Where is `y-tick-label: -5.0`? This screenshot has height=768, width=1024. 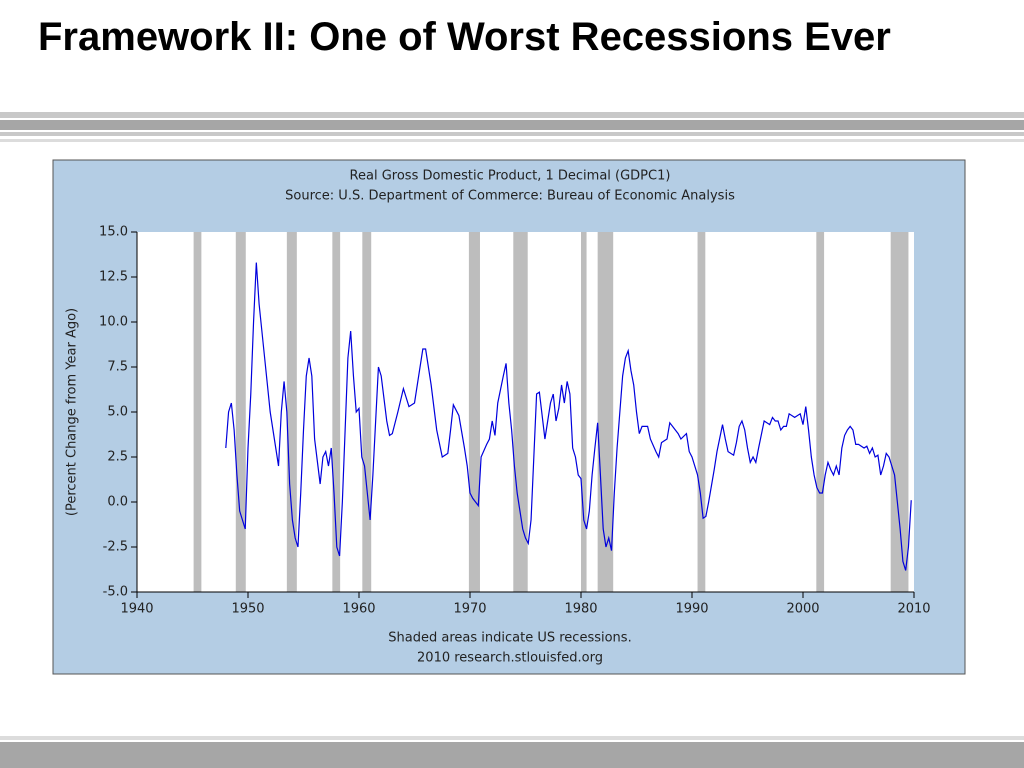
y-tick-label: -5.0 is located at coordinates (115, 592).